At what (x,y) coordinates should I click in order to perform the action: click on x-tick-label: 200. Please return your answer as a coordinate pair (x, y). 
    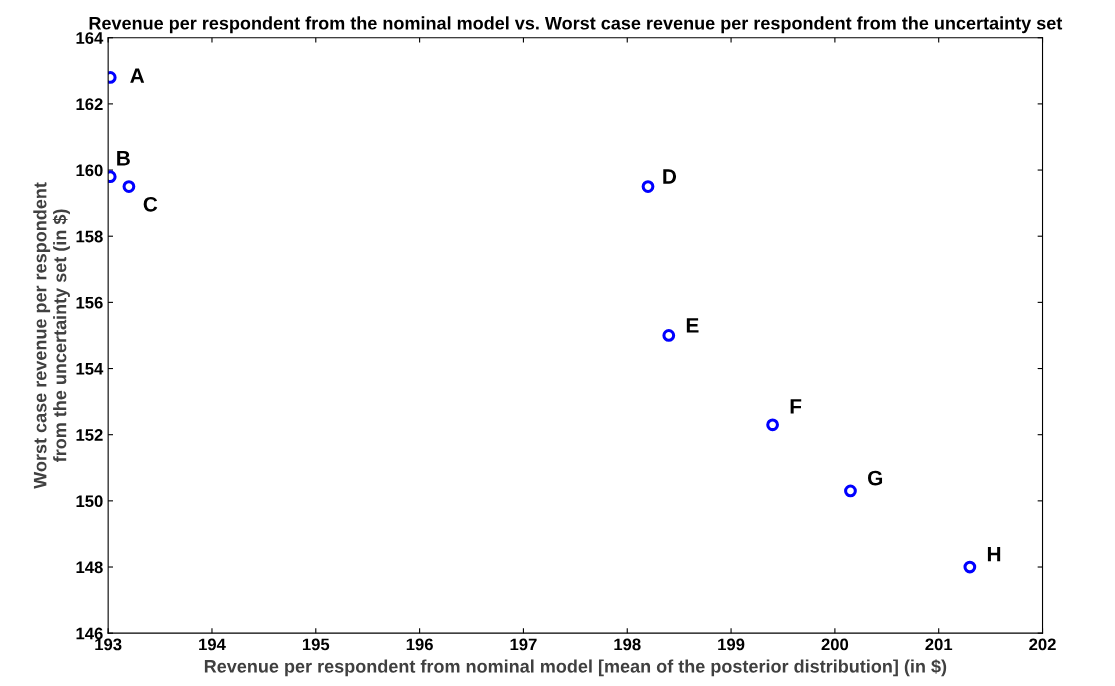
    Looking at the image, I should click on (835, 644).